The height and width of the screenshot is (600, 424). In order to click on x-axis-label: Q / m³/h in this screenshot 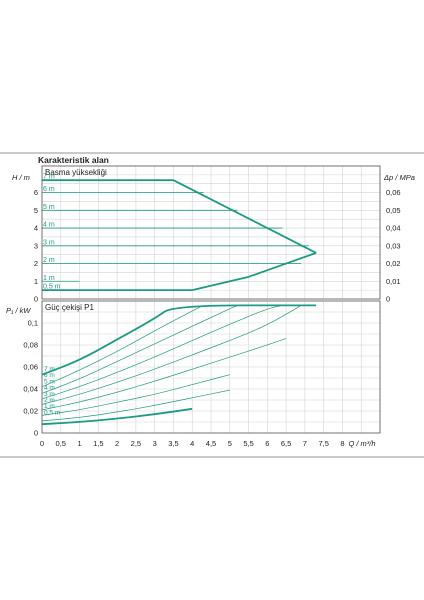, I will do `click(361, 443)`.